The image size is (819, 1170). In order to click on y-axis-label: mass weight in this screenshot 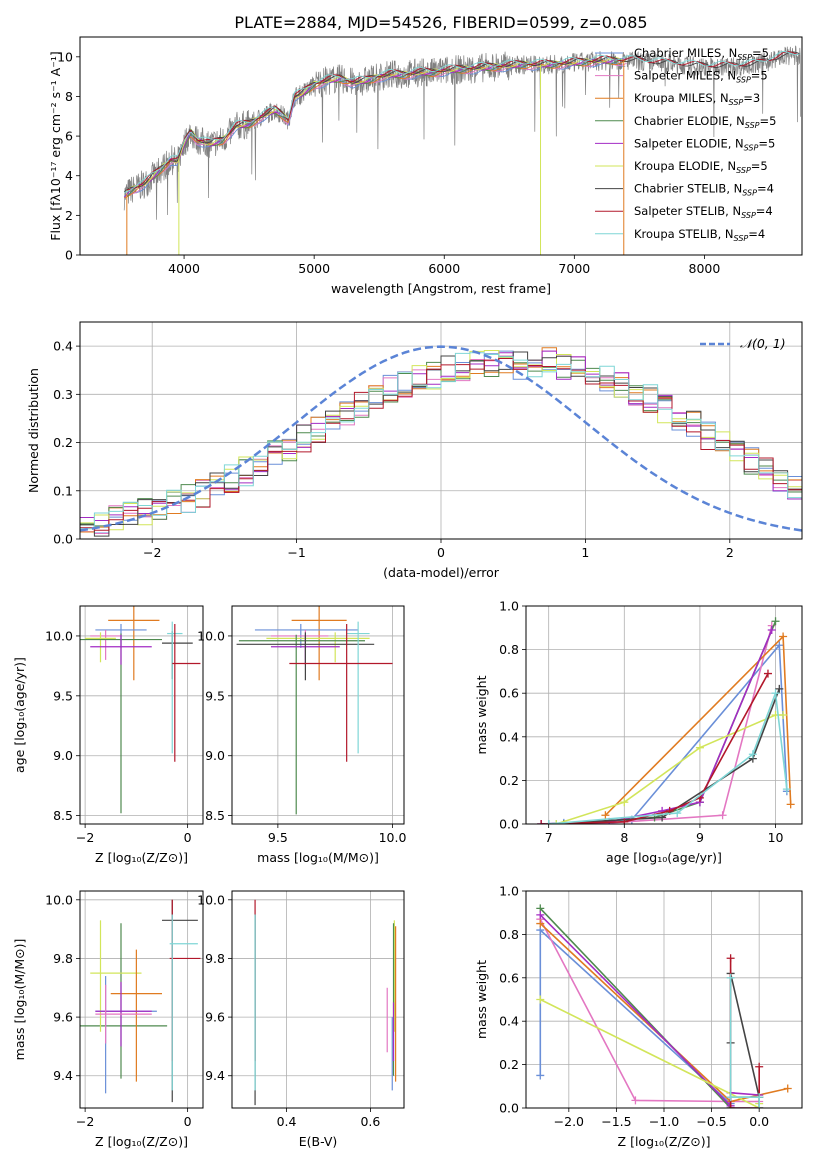, I will do `click(481, 999)`.